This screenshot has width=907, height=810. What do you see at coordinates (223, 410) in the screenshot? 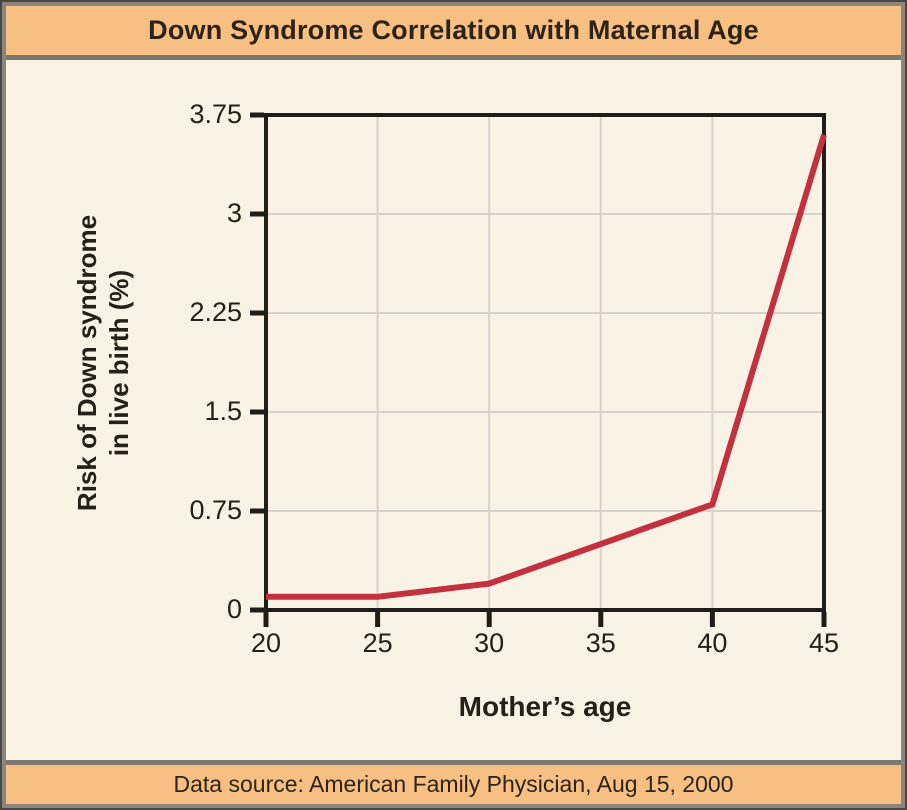
I see `y-tick-label: 1.5` at bounding box center [223, 410].